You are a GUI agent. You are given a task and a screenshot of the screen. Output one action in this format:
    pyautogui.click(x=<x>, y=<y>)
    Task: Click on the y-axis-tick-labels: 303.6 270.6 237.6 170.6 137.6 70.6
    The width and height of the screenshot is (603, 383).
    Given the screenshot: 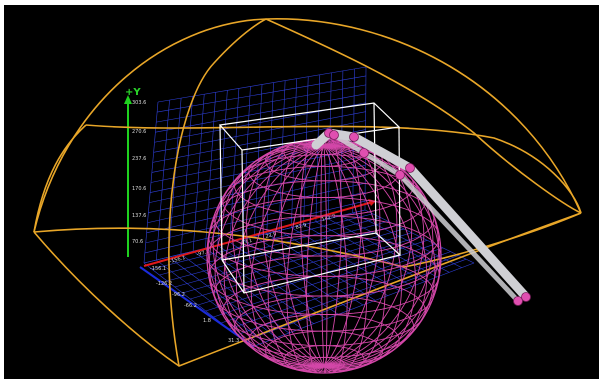 What is the action you would take?
    pyautogui.click(x=139, y=172)
    